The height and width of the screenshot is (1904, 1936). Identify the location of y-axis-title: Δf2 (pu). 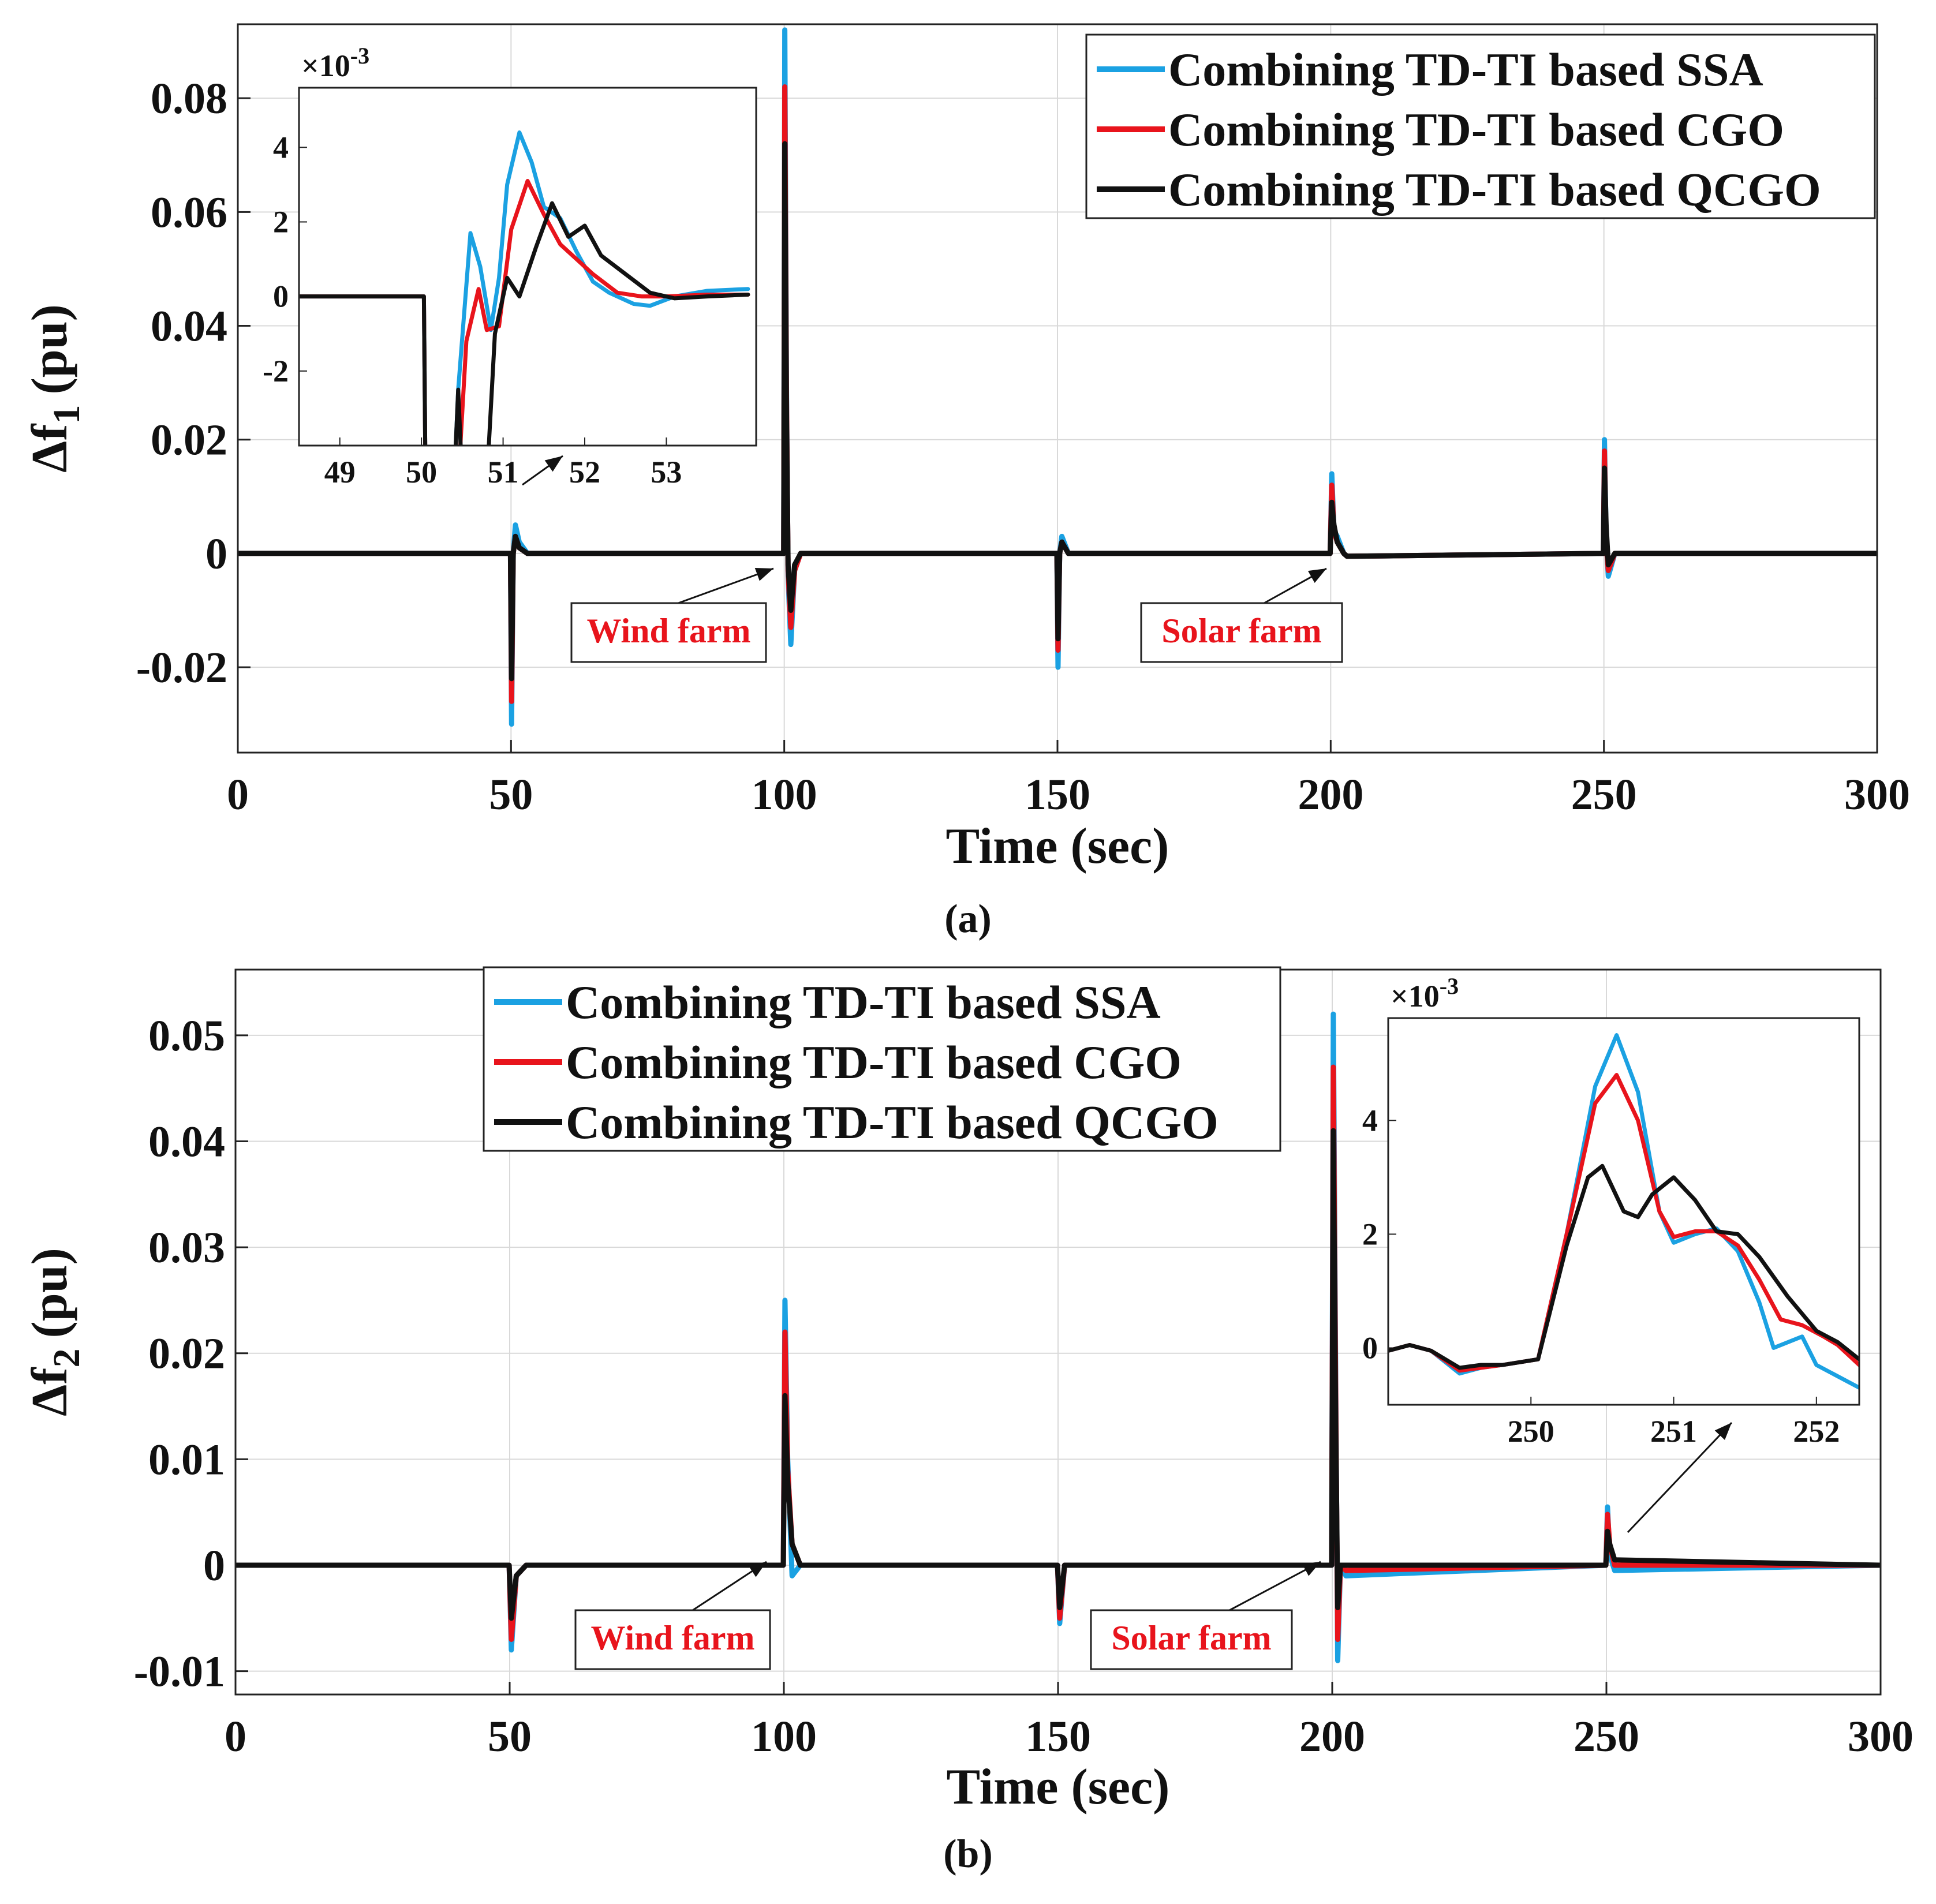
(55, 1332).